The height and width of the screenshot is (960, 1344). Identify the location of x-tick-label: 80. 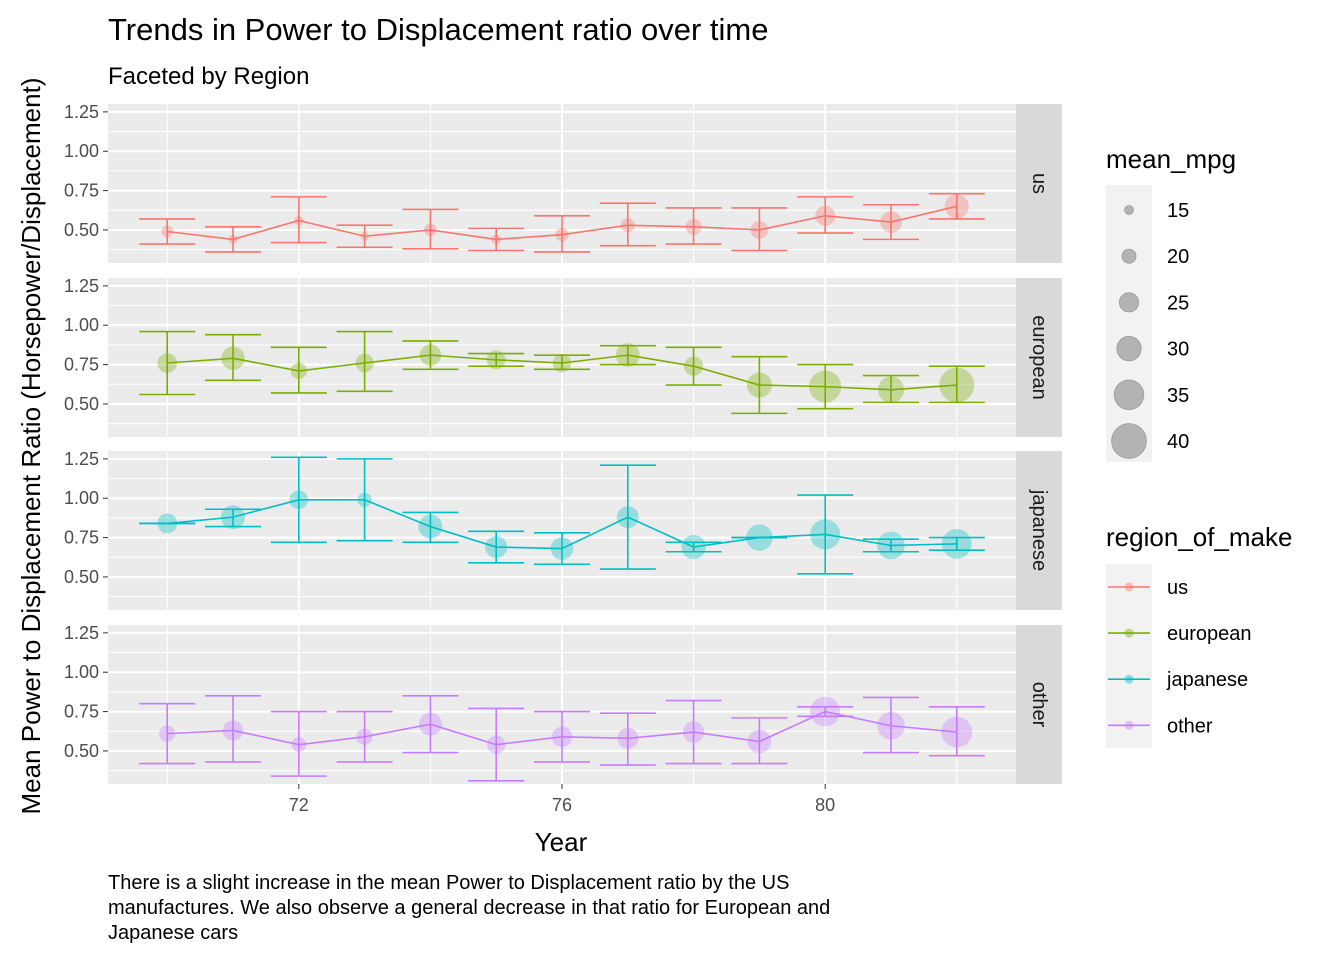
(825, 805).